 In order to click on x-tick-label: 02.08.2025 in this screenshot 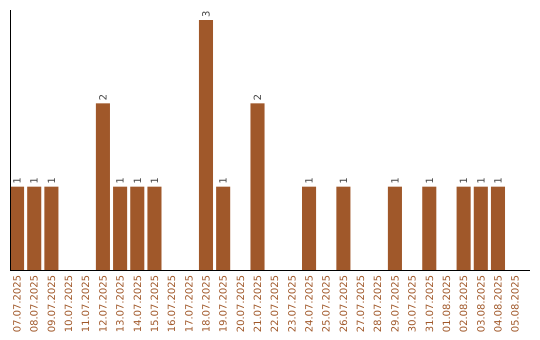, I will do `click(464, 303)`.